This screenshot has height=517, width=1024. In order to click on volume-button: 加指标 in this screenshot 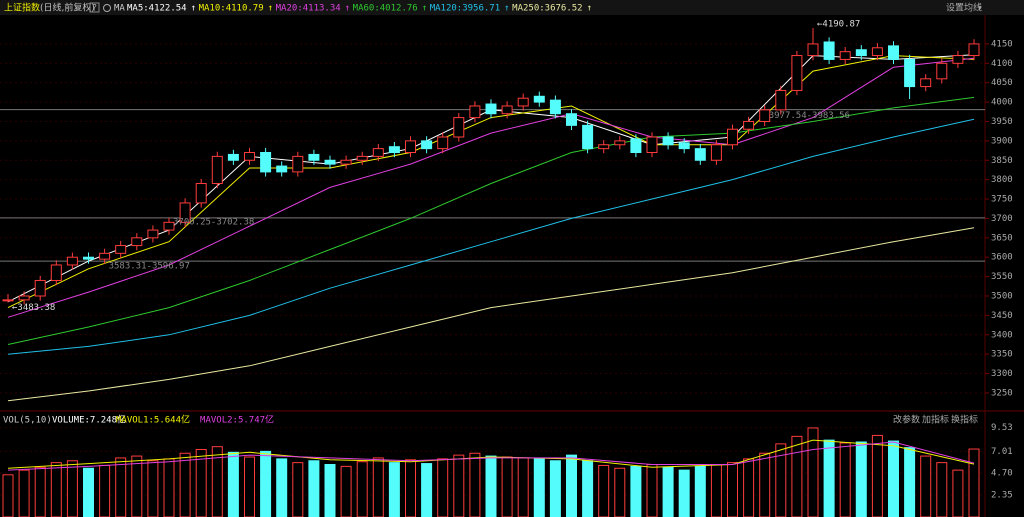, I will do `click(935, 420)`.